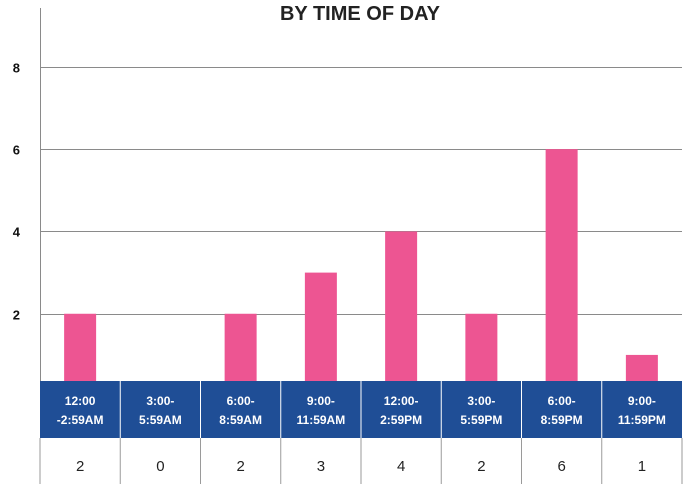  What do you see at coordinates (16, 150) in the screenshot?
I see `y-tick-label: 6` at bounding box center [16, 150].